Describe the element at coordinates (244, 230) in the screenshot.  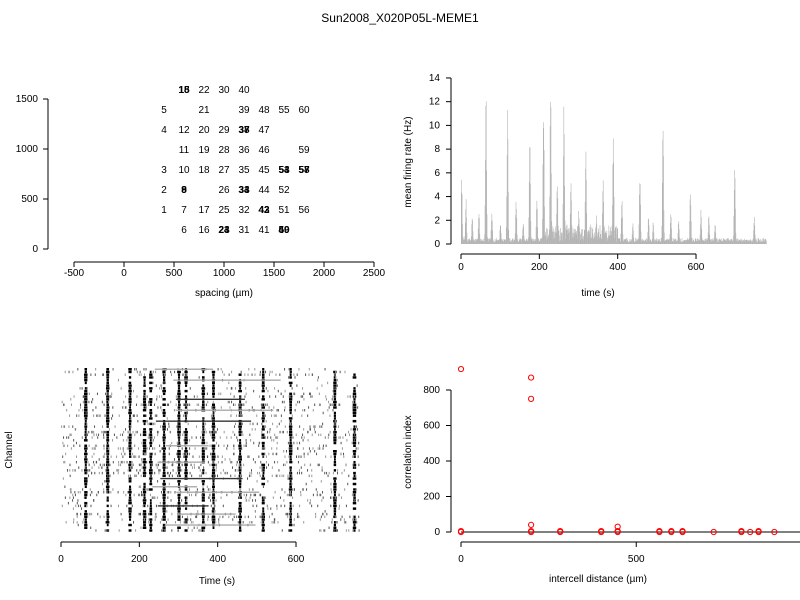
I see `electrode-label: 31` at that location.